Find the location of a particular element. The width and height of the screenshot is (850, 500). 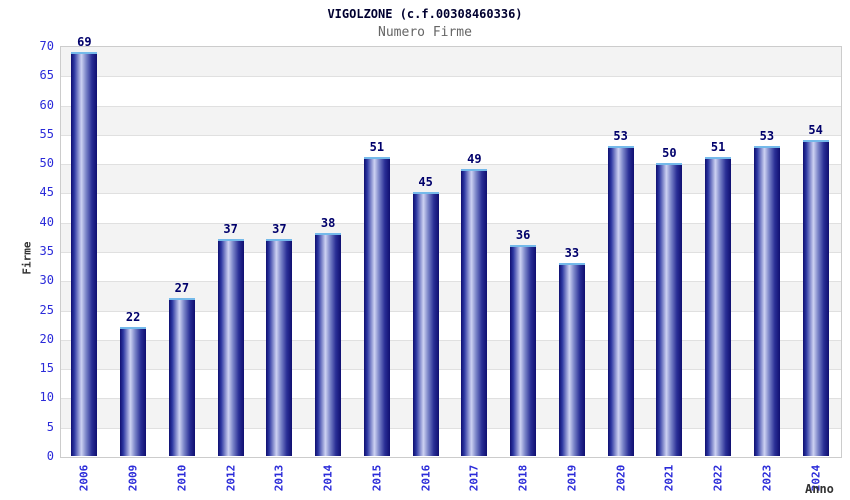

x-tick-label: 2014 is located at coordinates (328, 478).